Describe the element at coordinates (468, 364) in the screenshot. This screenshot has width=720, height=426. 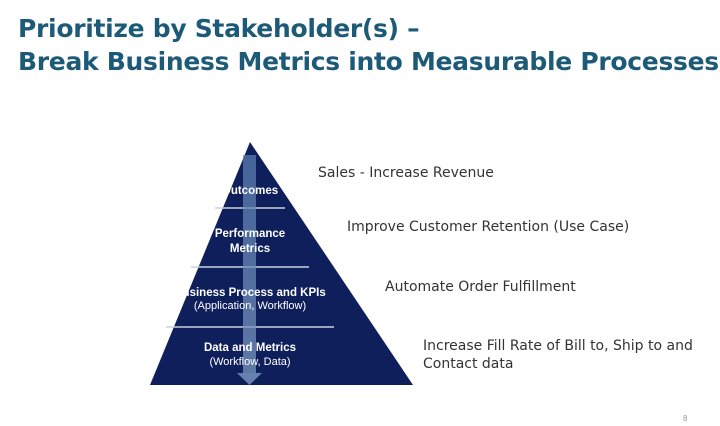
I see `example-data-line2: Contact data` at that location.